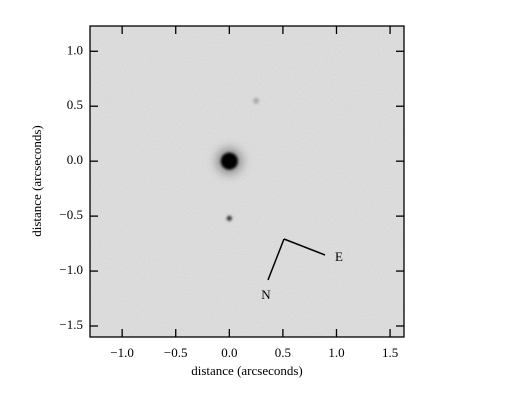 This screenshot has width=512, height=400. Describe the element at coordinates (336, 352) in the screenshot. I see `x-tick-label: 1.0` at that location.